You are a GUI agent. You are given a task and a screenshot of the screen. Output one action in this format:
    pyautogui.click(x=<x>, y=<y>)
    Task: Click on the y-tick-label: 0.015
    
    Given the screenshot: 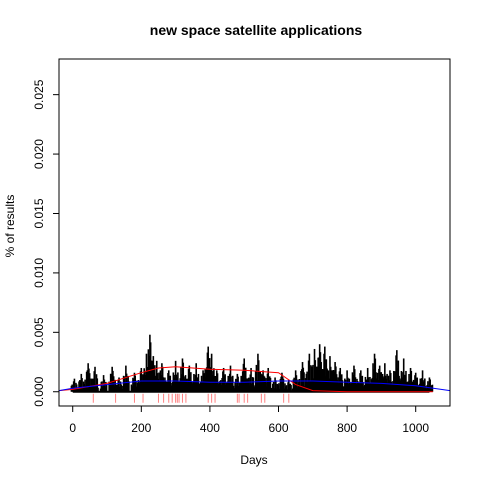 What is the action you would take?
    pyautogui.click(x=39, y=213)
    